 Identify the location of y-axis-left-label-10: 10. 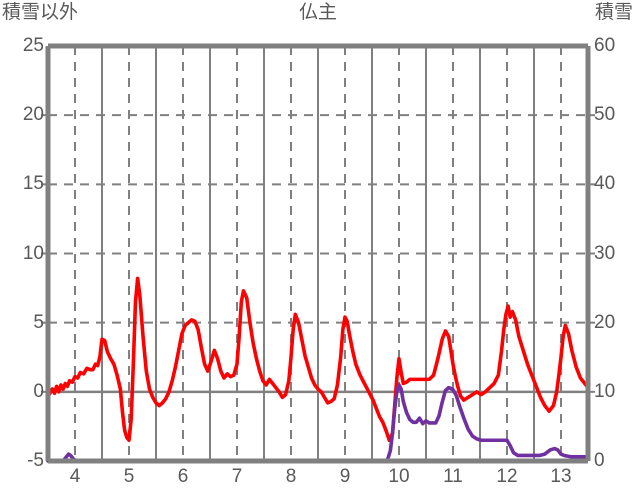
(33, 253).